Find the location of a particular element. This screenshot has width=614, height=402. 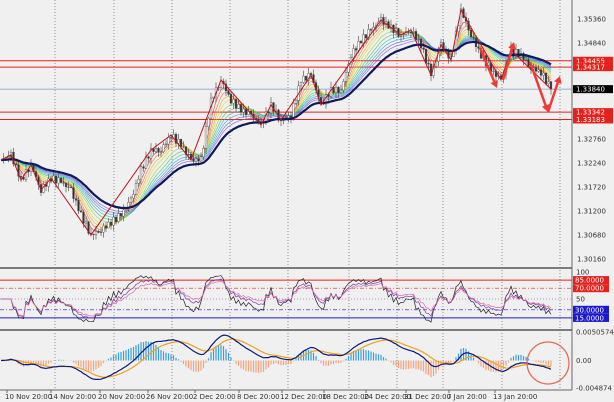

price-tick-label: 1.31720 is located at coordinates (591, 187).